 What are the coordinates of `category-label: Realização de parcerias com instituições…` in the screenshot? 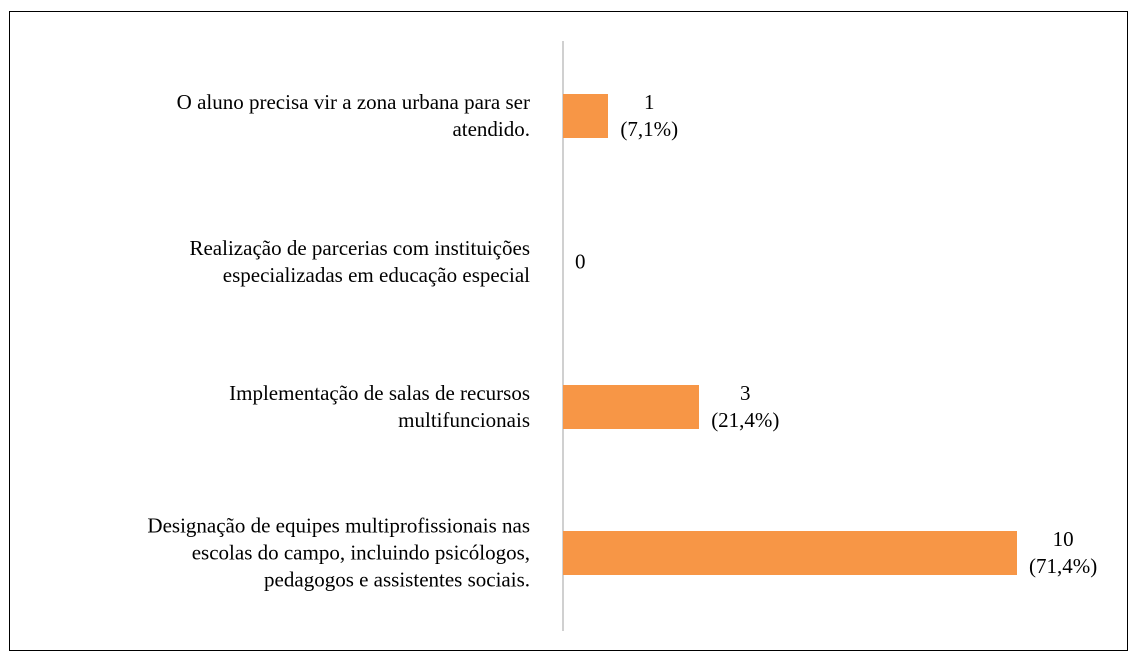 It's located at (359, 261).